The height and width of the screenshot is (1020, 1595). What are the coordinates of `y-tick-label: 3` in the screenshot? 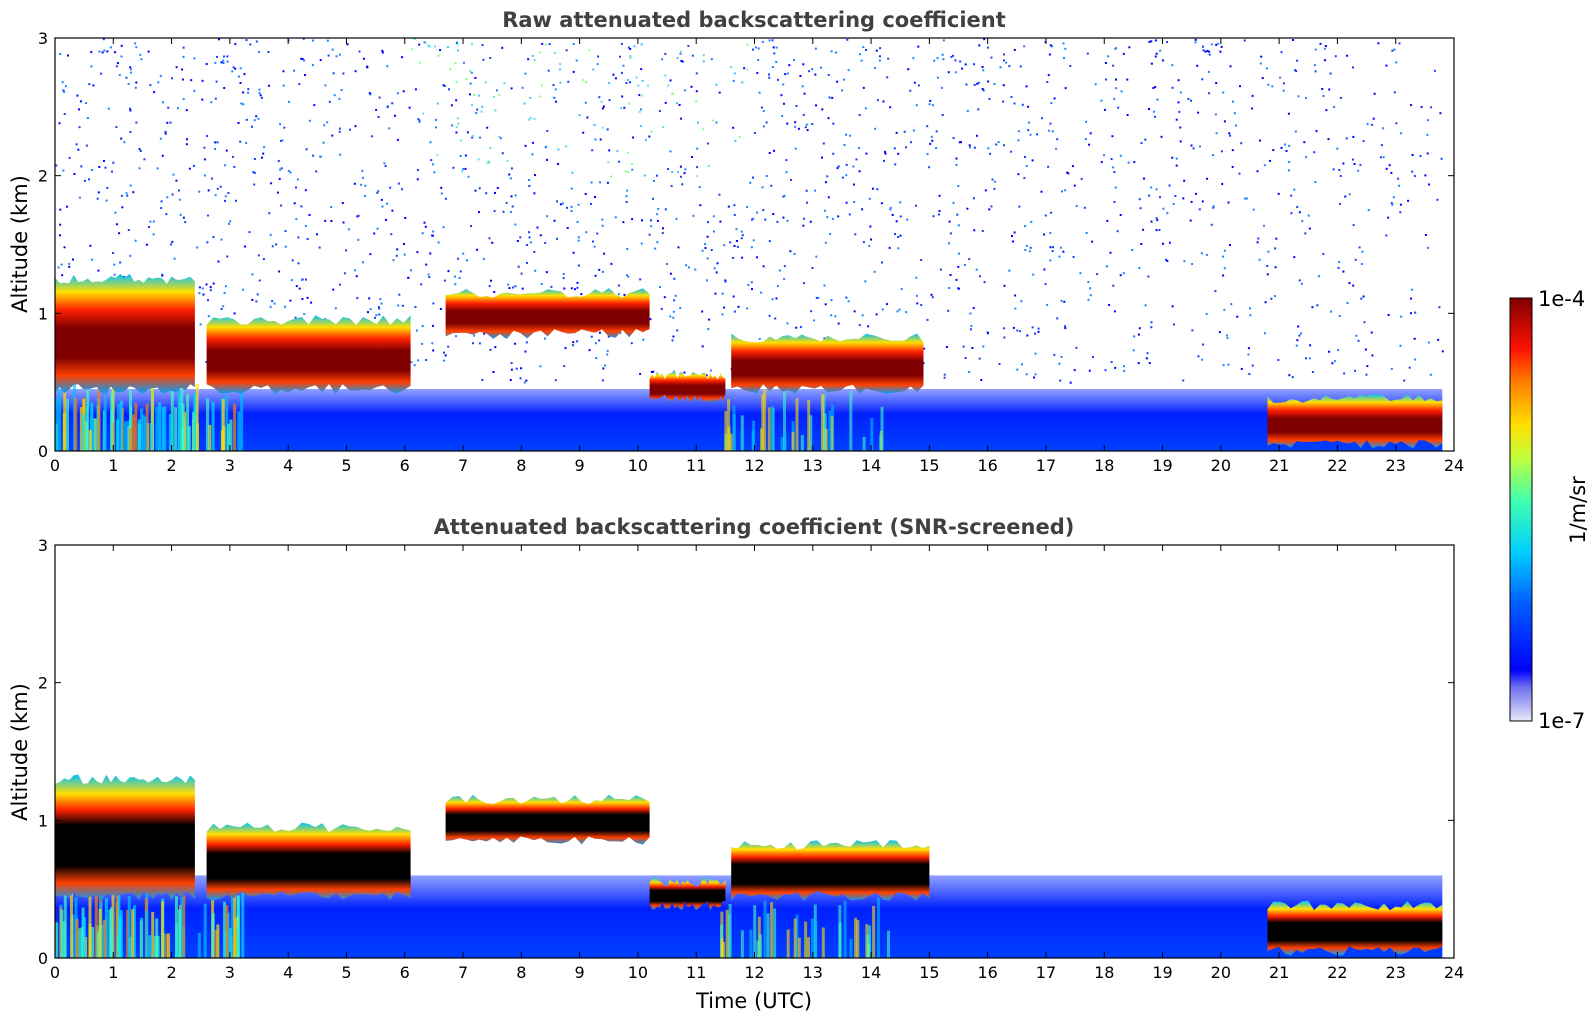 It's located at (43, 545).